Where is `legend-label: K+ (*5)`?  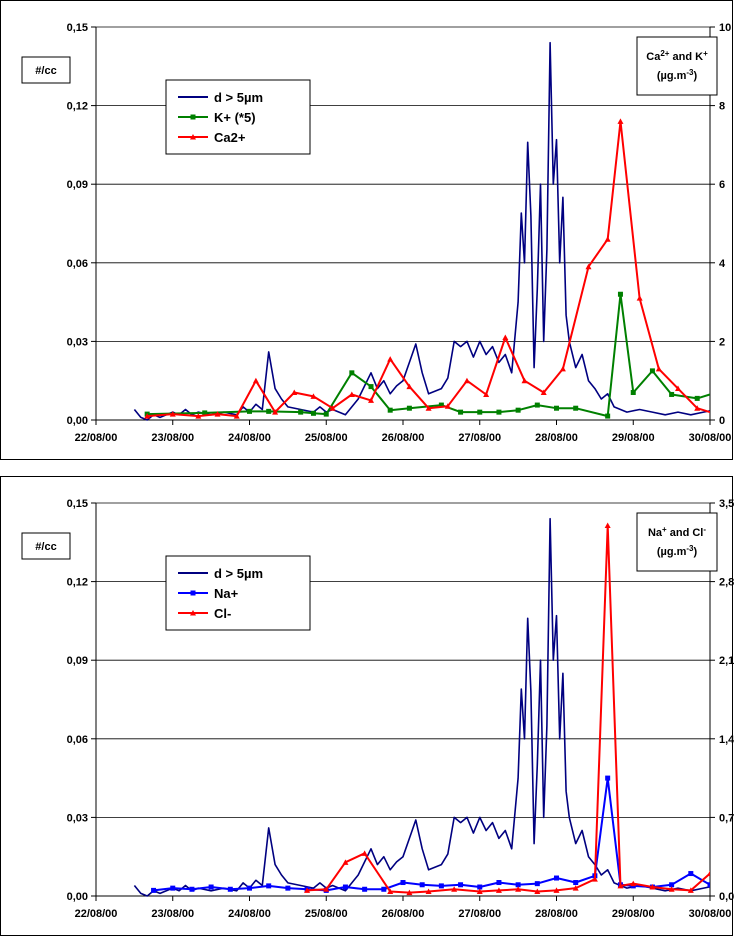 legend-label: K+ (*5) is located at coordinates (235, 117).